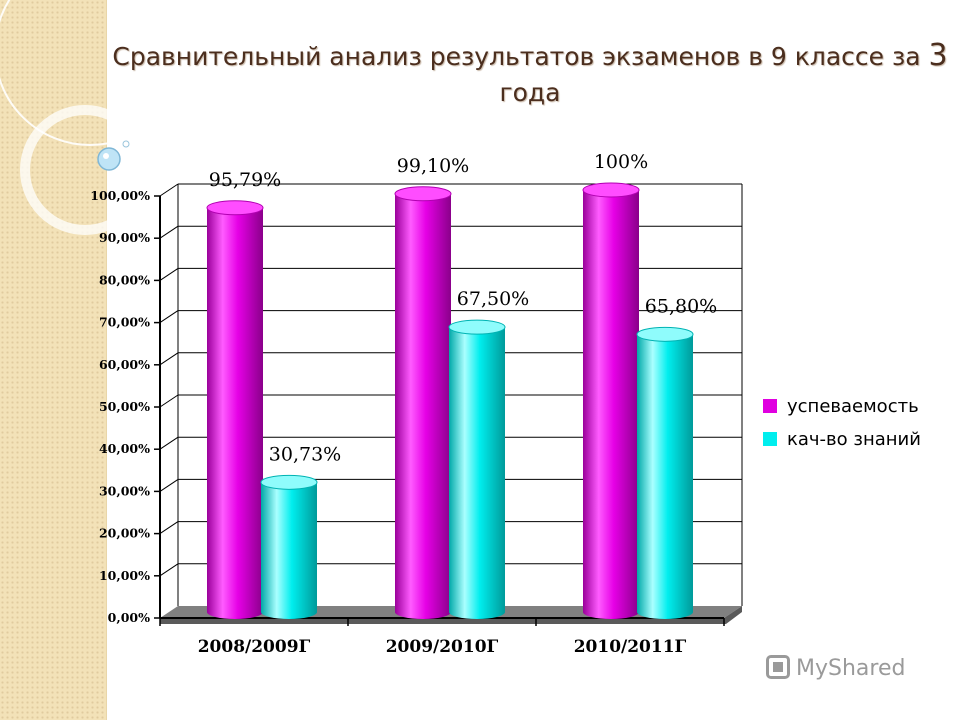 Image resolution: width=960 pixels, height=720 pixels. Describe the element at coordinates (129, 617) in the screenshot. I see `y-tick-label: 0,00%` at that location.